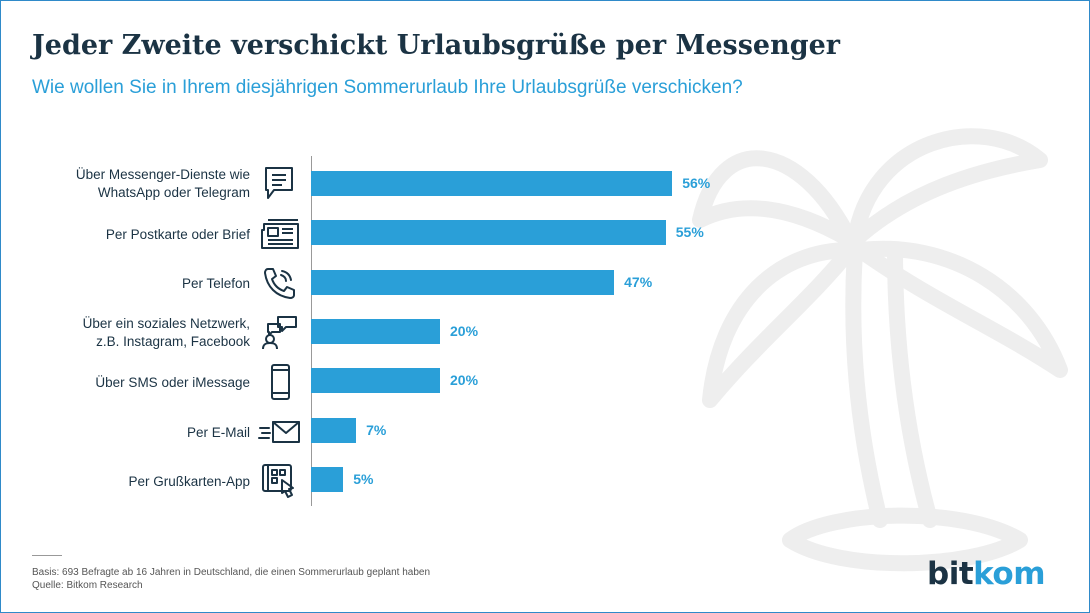  What do you see at coordinates (218, 432) in the screenshot?
I see `category-label: Per E-Mail` at bounding box center [218, 432].